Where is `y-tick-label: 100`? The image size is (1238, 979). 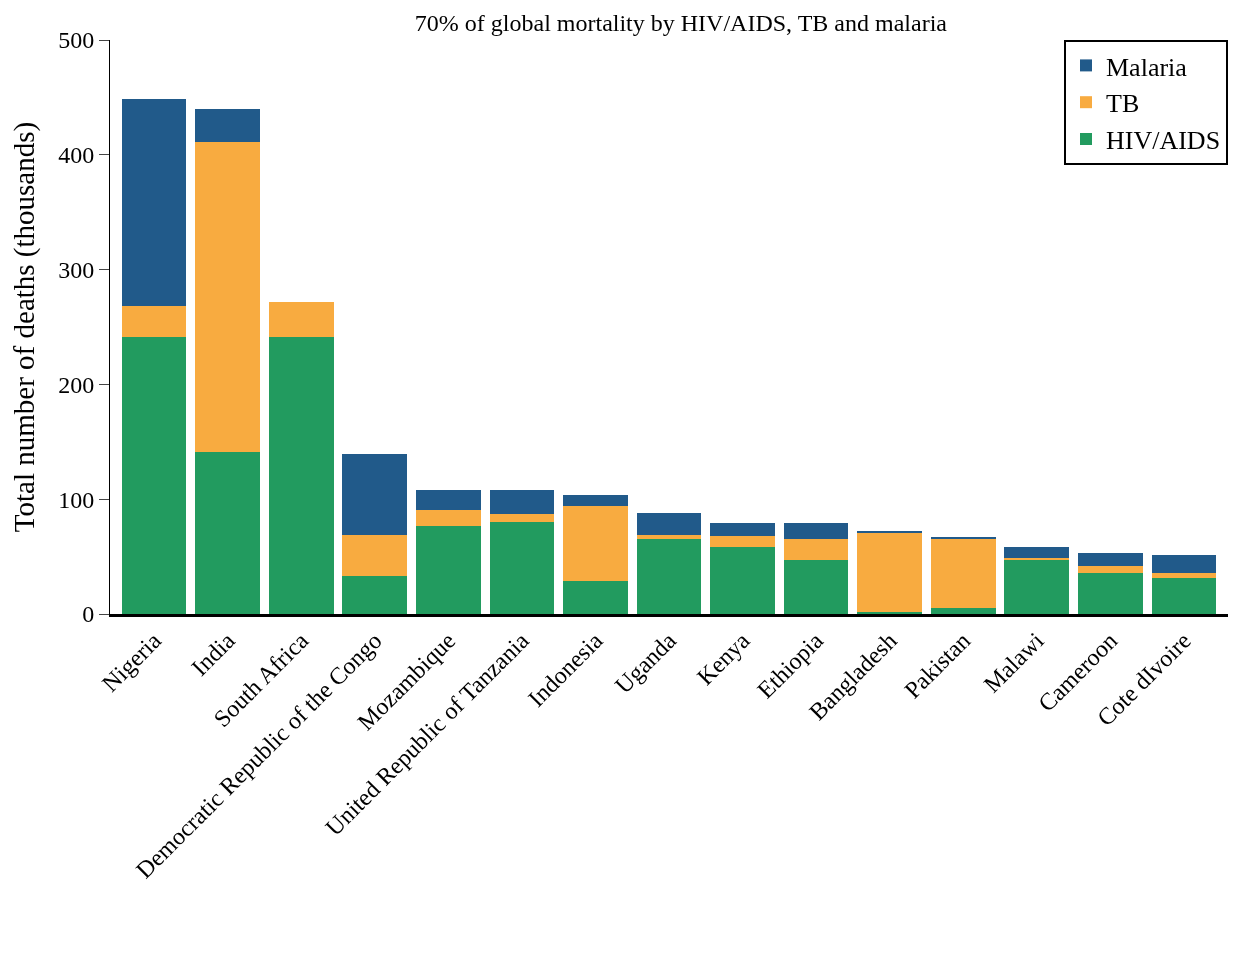
y-tick-label: 100 is located at coordinates (76, 499).